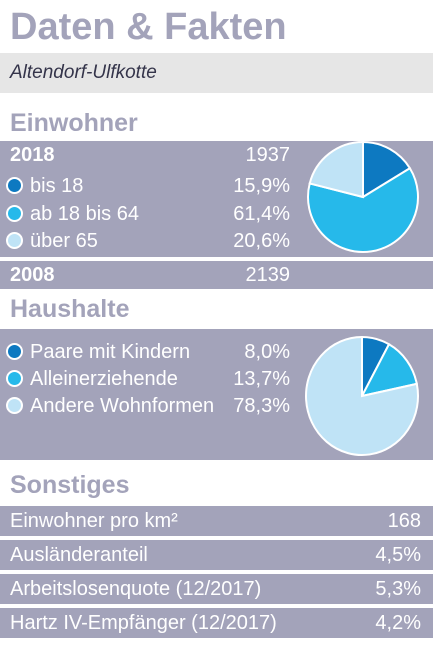 This screenshot has width=433, height=648. I want to click on sonstiges-label-arbeitslosenquote: Arbeitslosenquote (12/2017), so click(136, 589).